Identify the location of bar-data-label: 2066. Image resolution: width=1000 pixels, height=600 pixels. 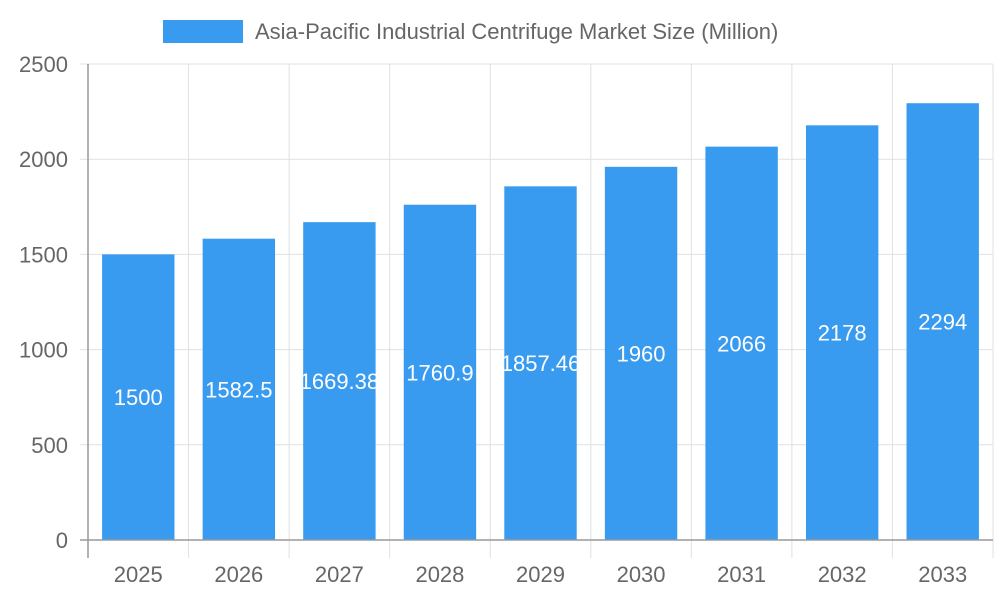
(741, 343).